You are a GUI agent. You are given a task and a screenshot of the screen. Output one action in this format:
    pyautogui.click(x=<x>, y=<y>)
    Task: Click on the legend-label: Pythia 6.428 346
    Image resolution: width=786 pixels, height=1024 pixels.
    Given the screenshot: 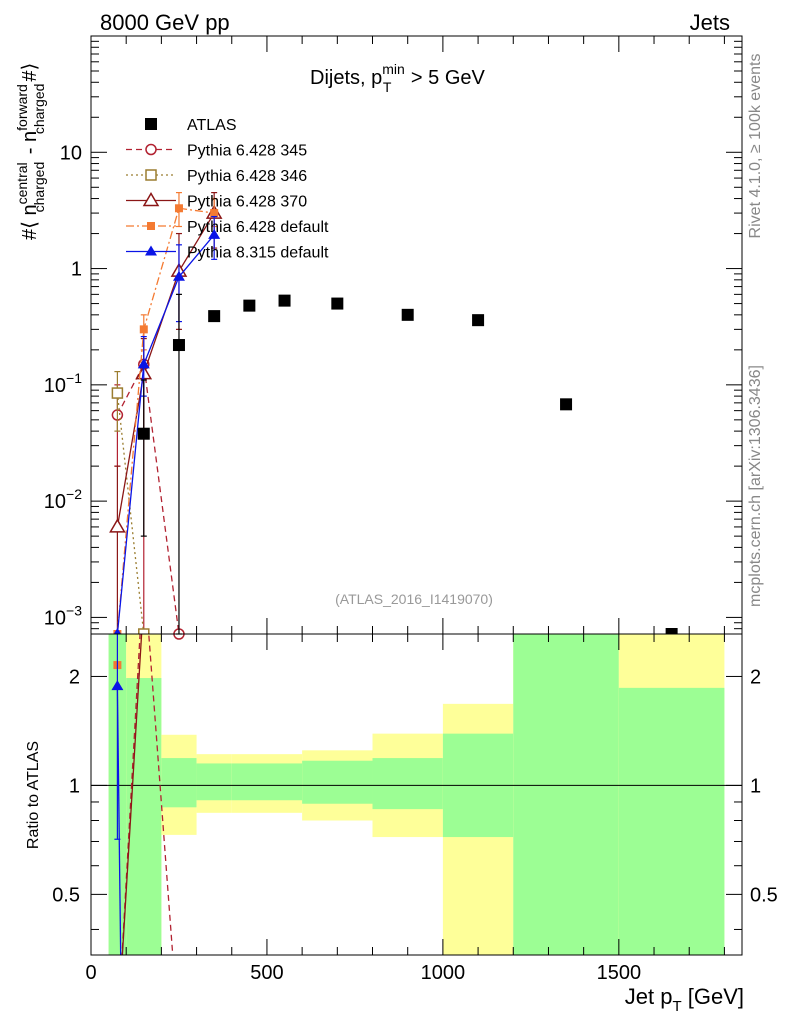 What is the action you would take?
    pyautogui.click(x=247, y=176)
    